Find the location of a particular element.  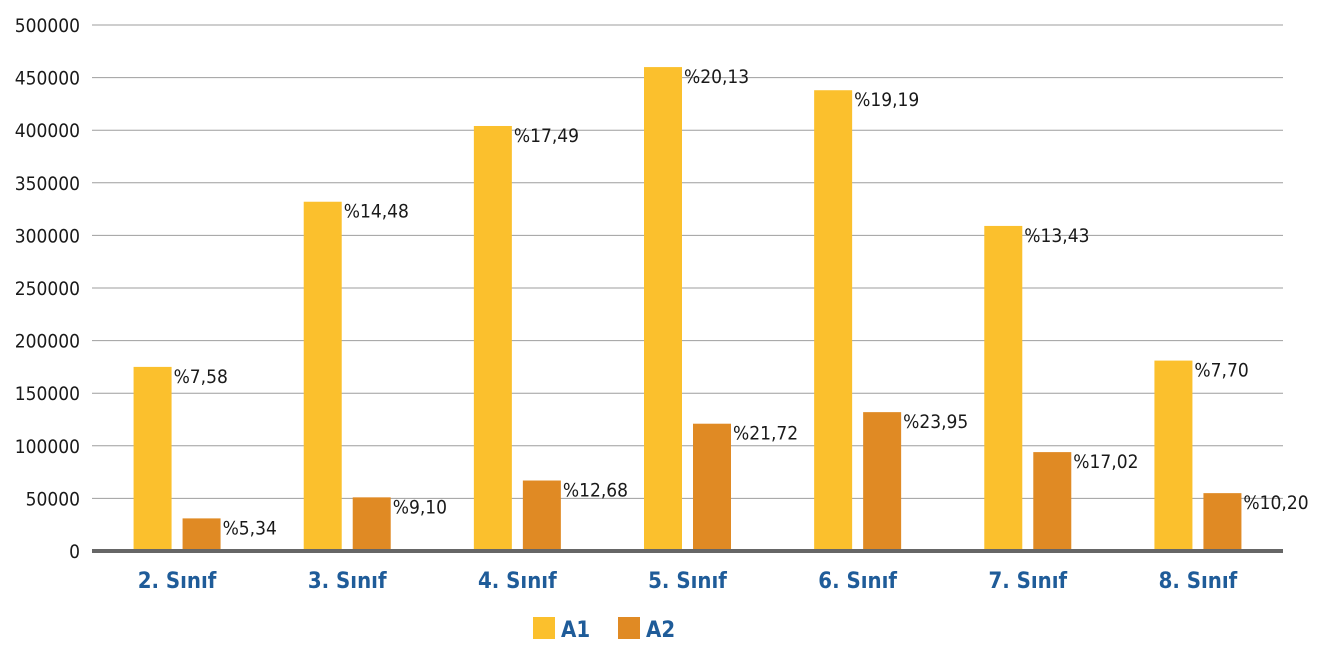

legend-label-a1: A1 is located at coordinates (575, 630).